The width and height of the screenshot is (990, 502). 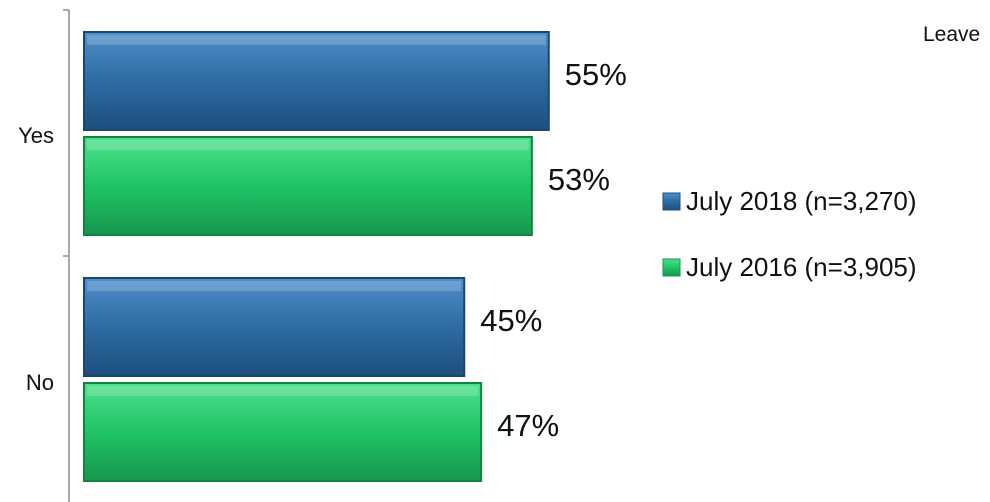 I want to click on legend-item-july-2018: July 2018 (n=3,270), so click(x=789, y=201).